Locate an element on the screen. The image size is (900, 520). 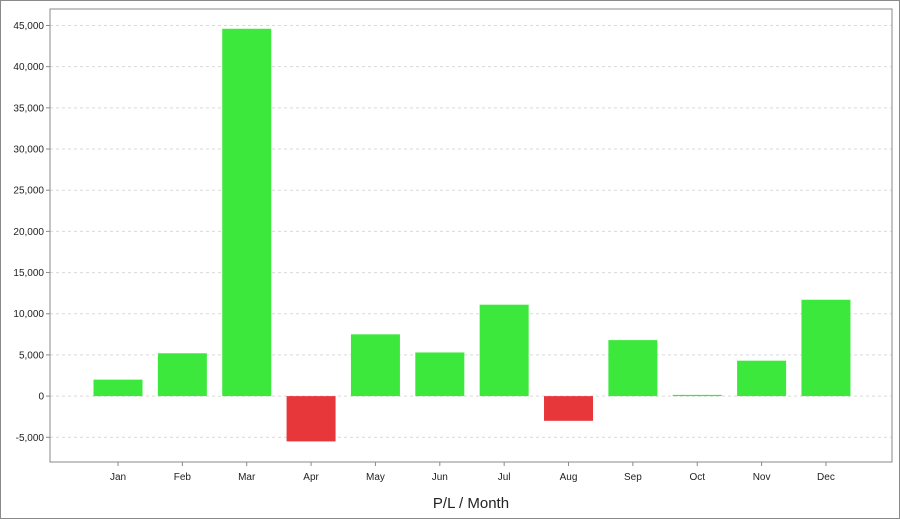
y-tick-label: 20,000 is located at coordinates (28, 232).